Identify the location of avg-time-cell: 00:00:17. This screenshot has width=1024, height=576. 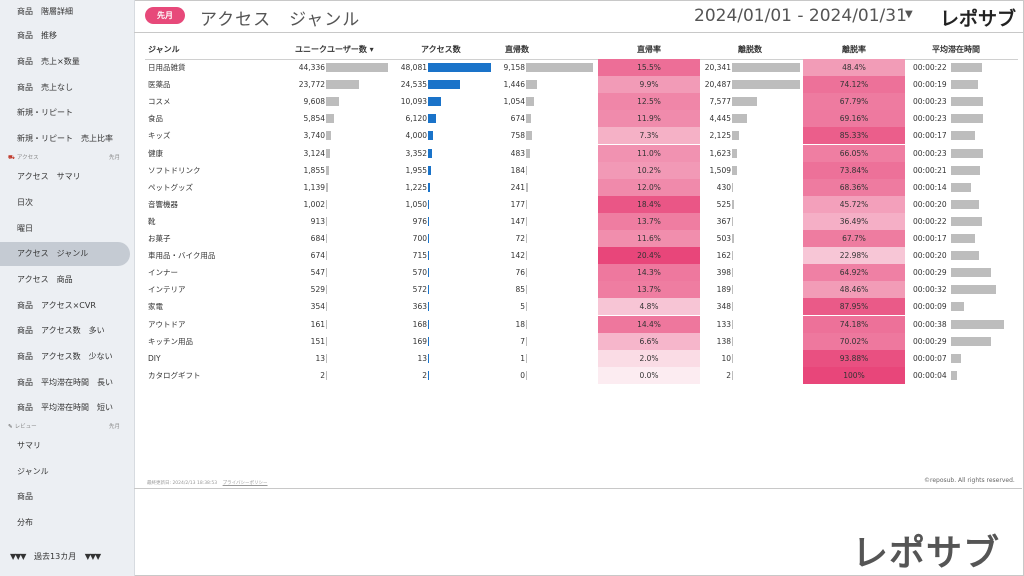
(930, 136).